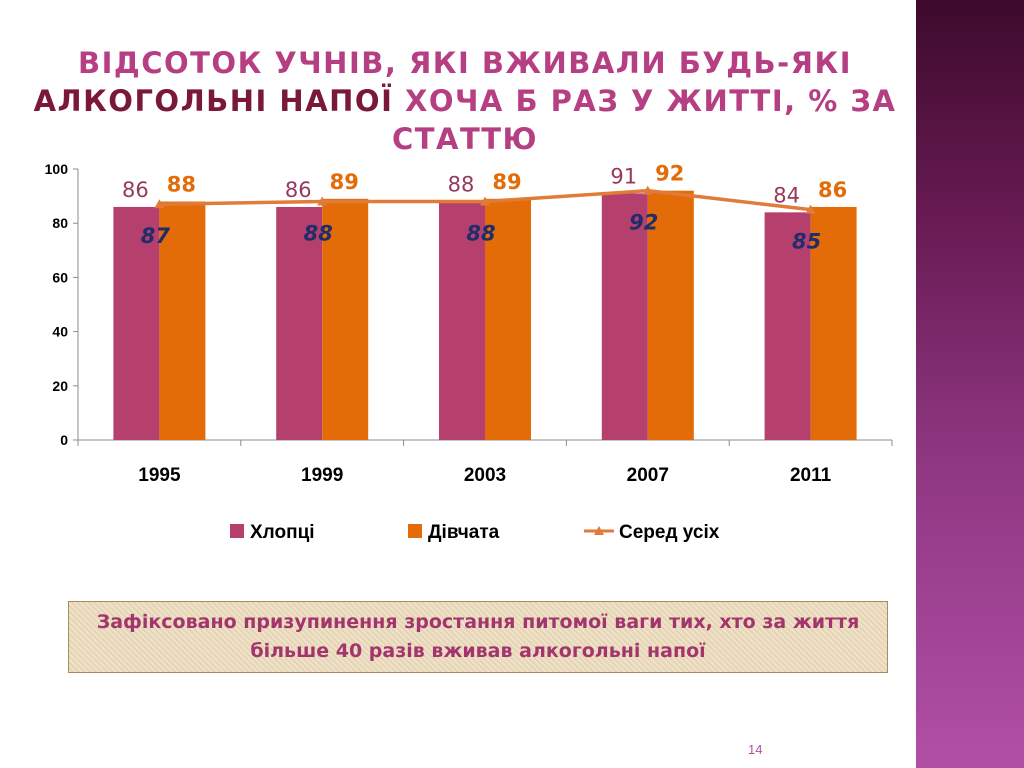 The height and width of the screenshot is (768, 1024). Describe the element at coordinates (669, 174) in the screenshot. I see `data-label-girls: 92` at that location.